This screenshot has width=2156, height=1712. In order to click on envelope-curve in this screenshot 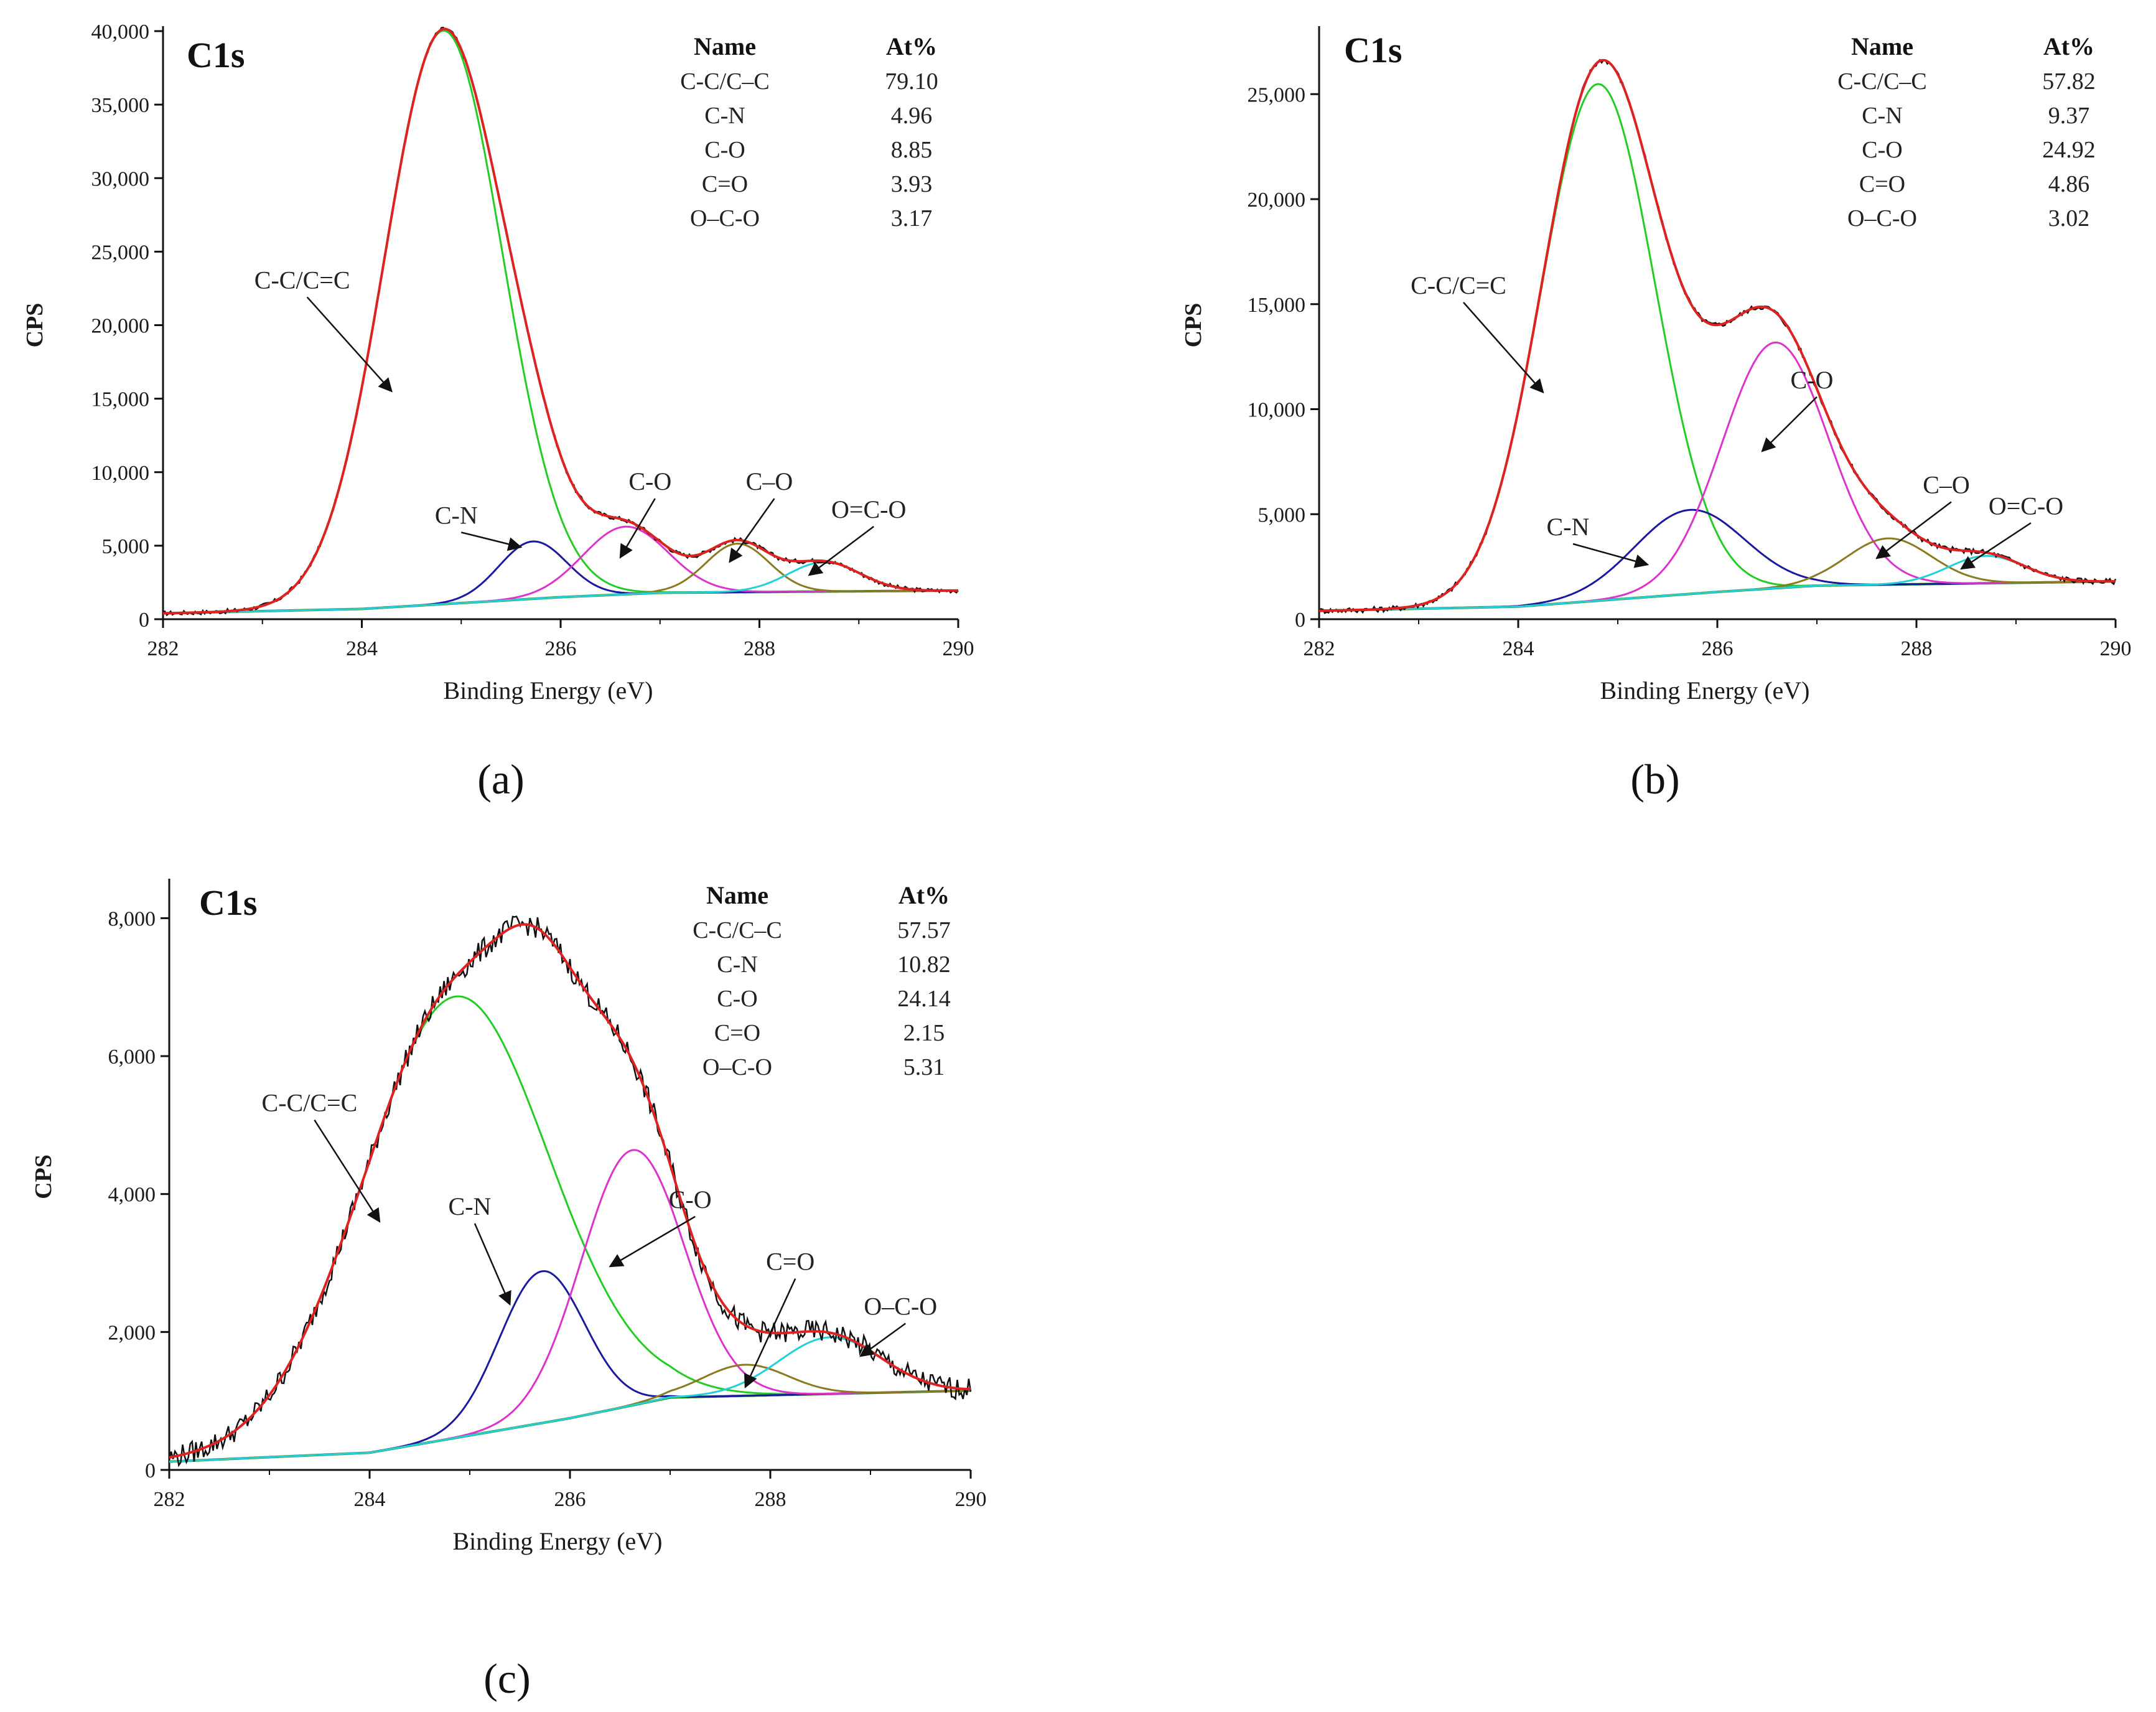, I will do `click(1717, 335)`.